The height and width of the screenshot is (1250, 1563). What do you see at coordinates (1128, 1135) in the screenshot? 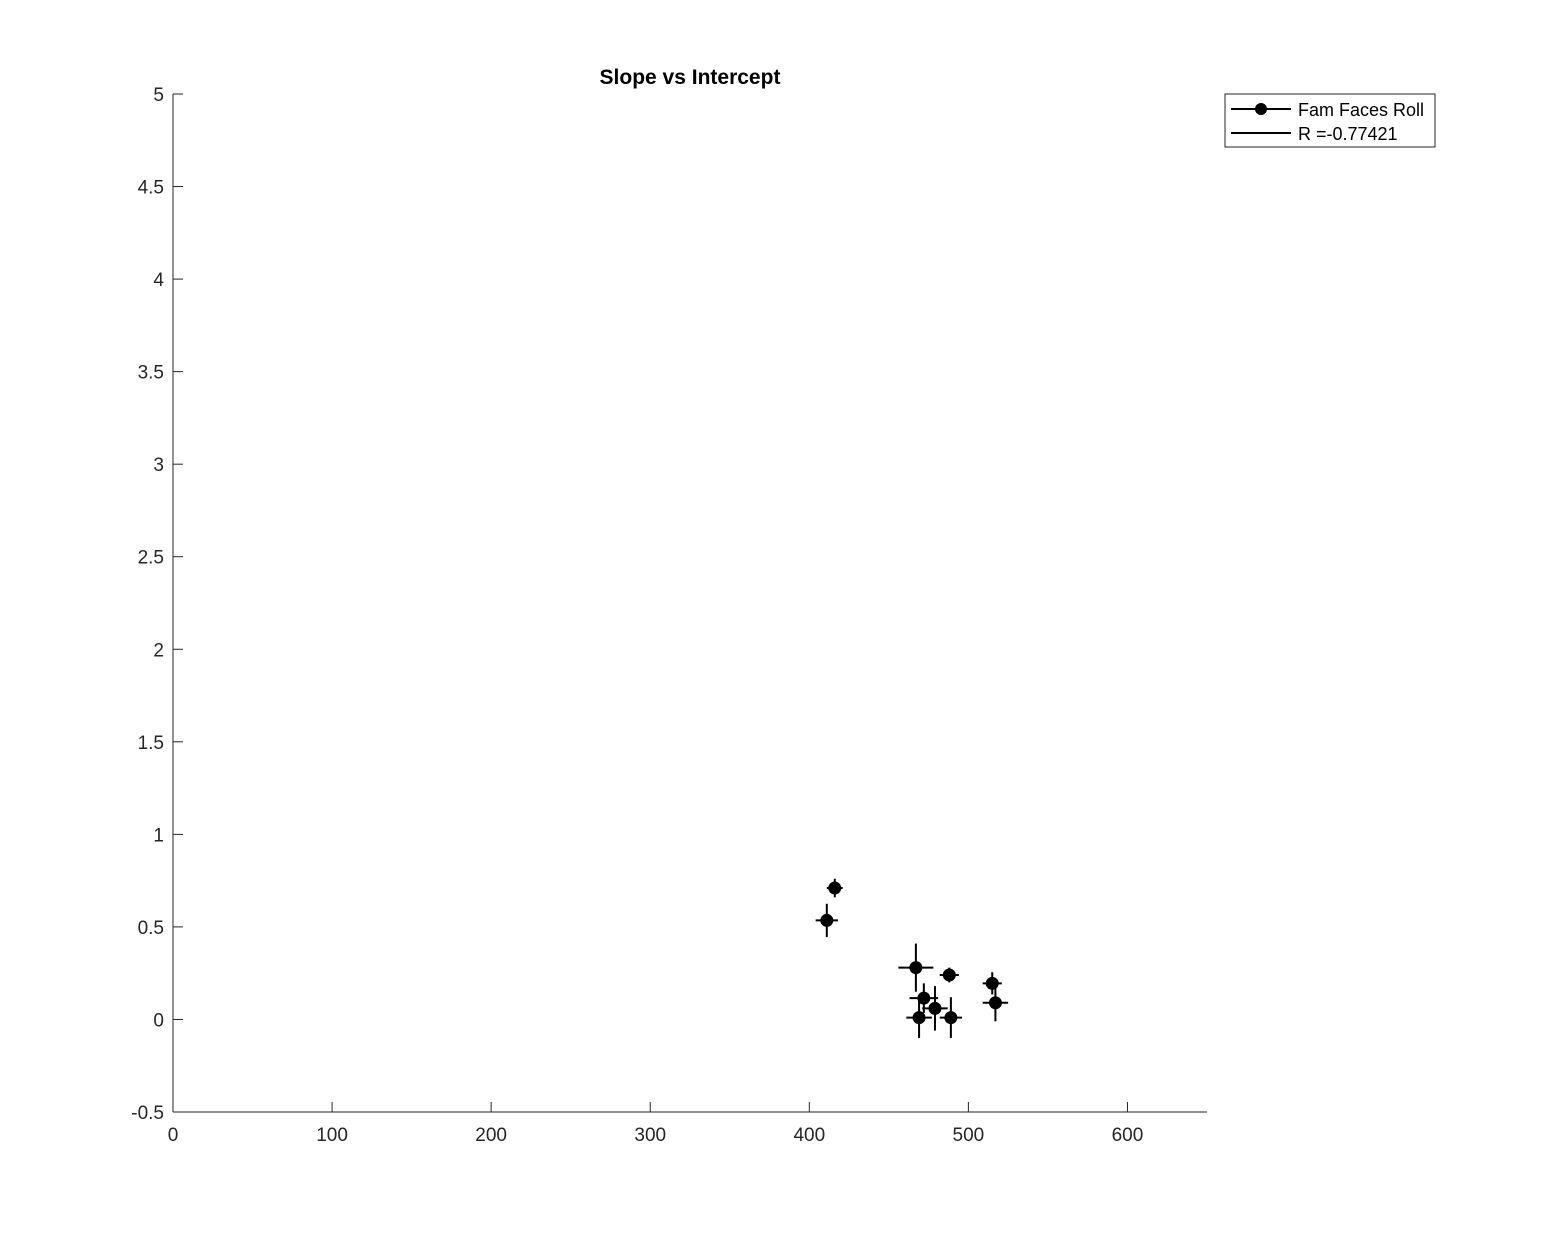
I see `x-tick-label: 600` at bounding box center [1128, 1135].